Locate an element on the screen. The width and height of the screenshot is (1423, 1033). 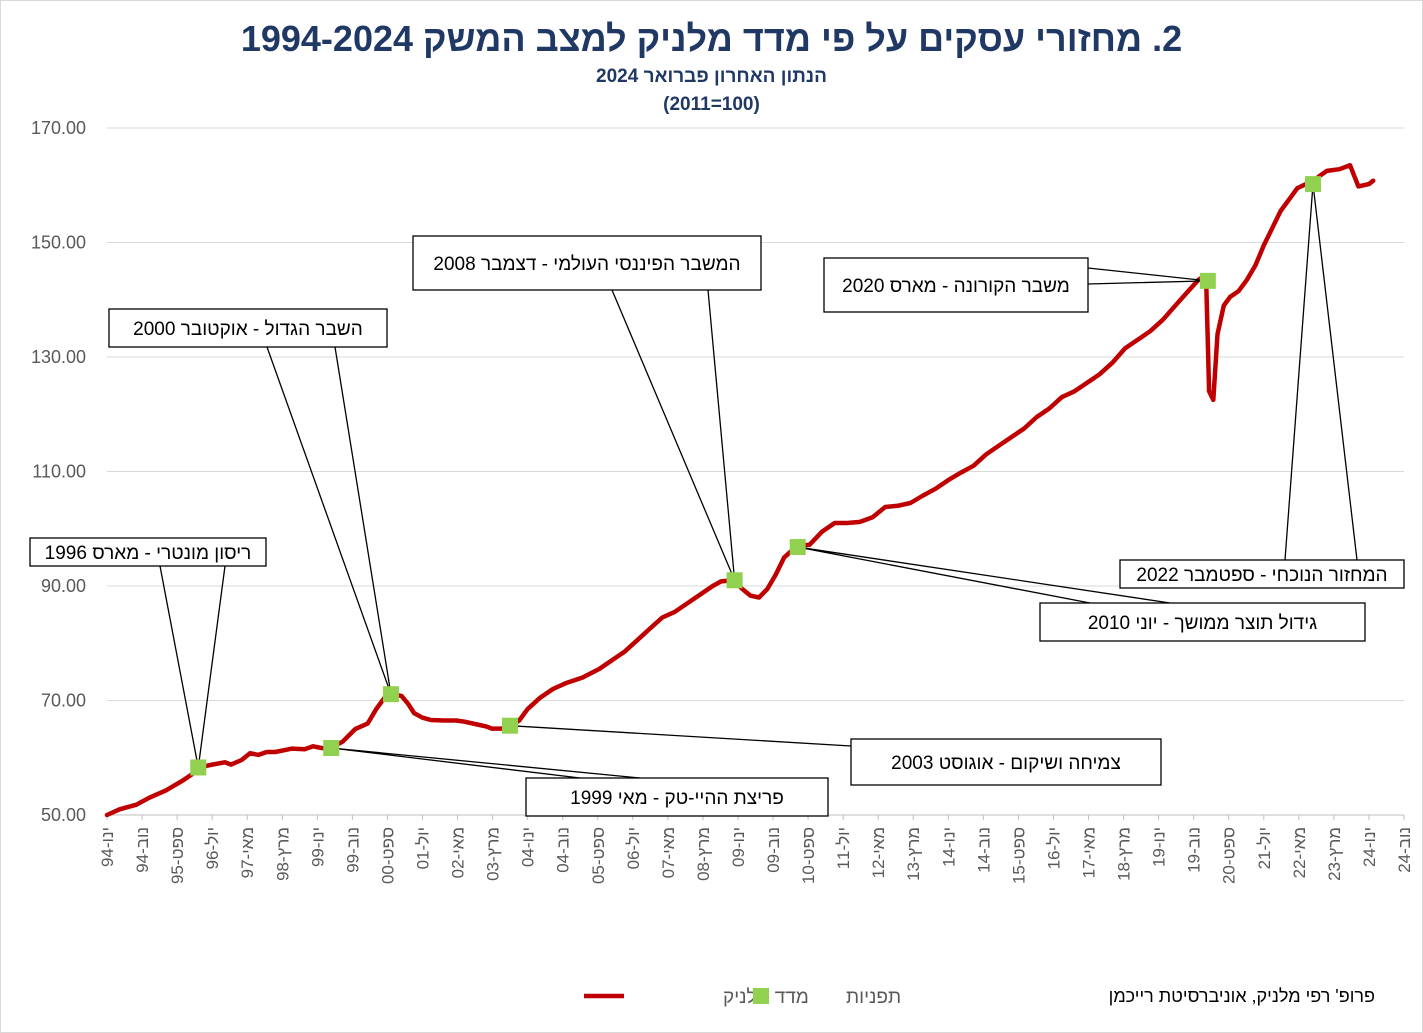
x-tick-label: יול-96 is located at coordinates (212, 848).